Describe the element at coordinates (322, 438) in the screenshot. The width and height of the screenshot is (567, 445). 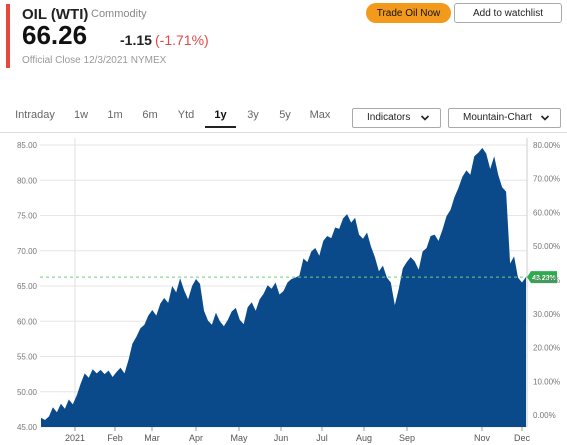
I see `x-tick-label: Jul` at that location.